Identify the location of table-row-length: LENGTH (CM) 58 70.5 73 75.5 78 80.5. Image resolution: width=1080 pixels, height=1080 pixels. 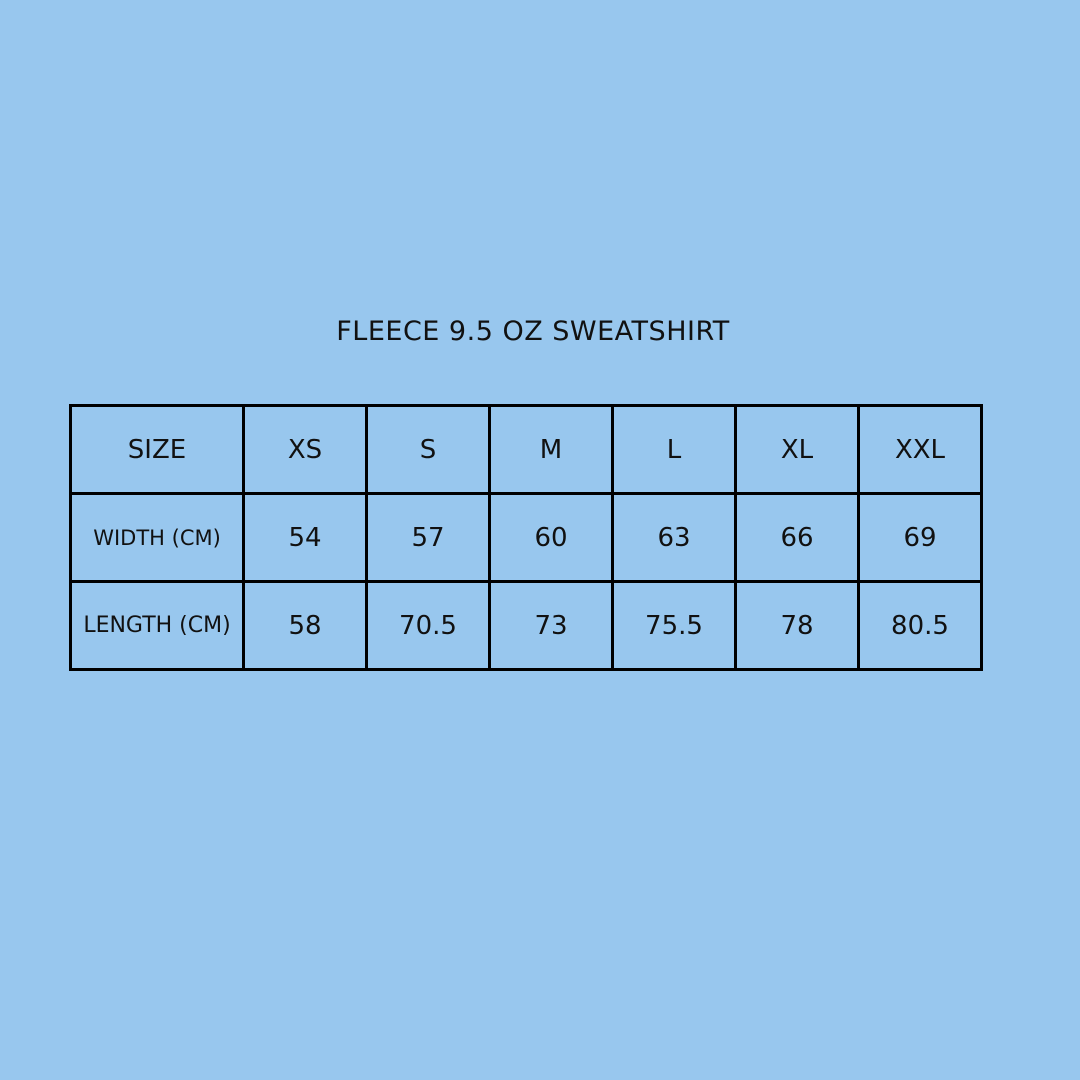
(526, 625).